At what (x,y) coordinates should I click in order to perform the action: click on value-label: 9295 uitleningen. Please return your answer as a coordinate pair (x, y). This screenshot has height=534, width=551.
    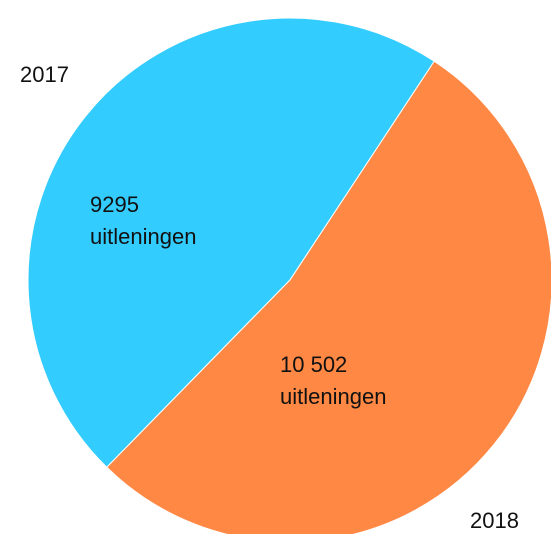
    Looking at the image, I should click on (143, 220).